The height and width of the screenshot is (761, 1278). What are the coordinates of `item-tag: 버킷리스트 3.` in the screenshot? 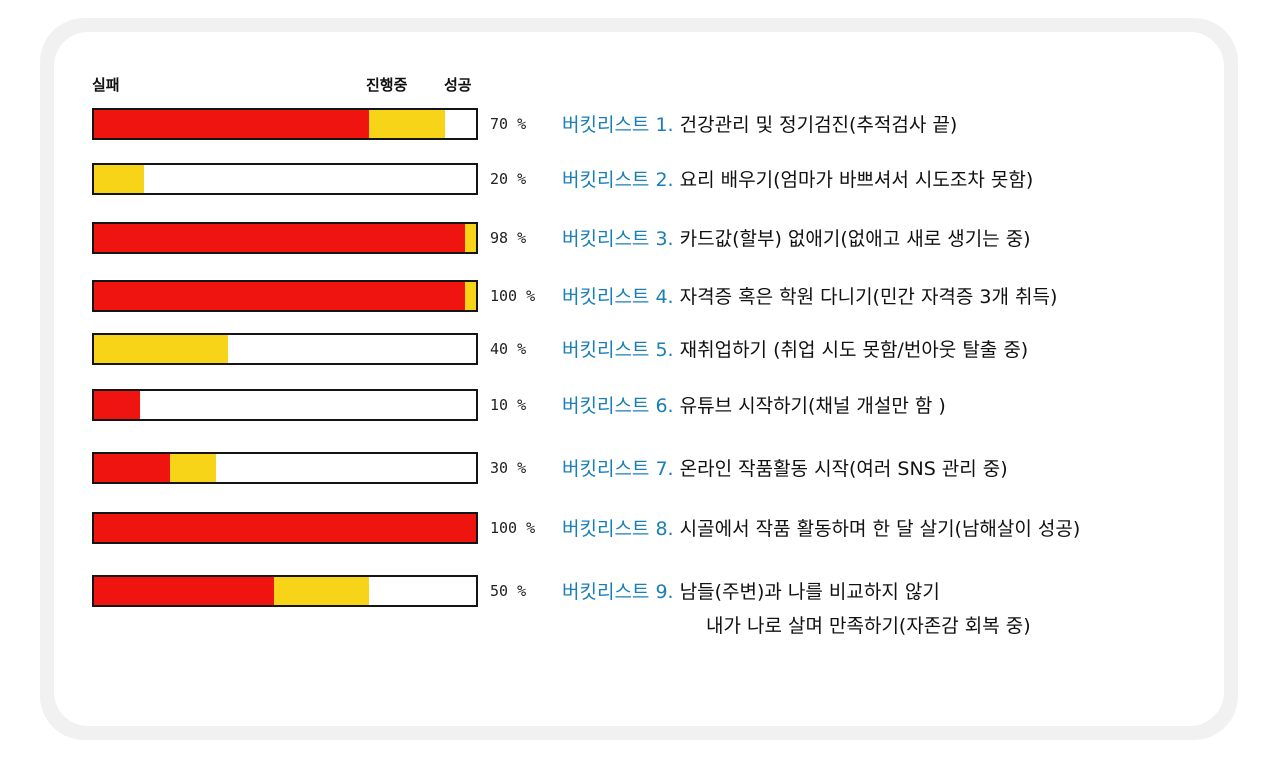 It's located at (618, 239).